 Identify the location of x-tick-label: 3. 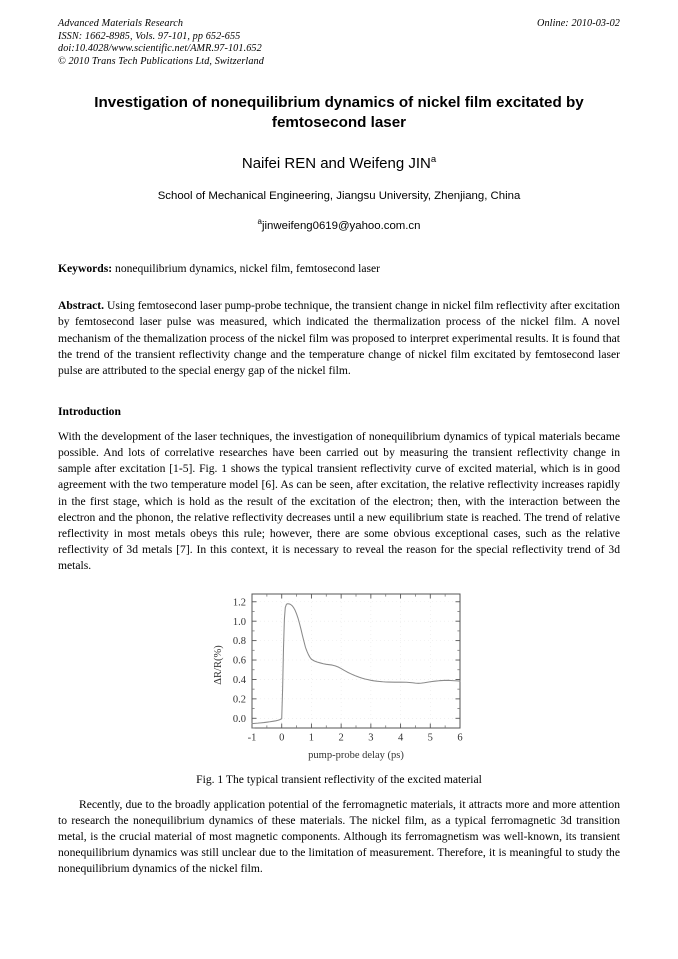
(370, 738).